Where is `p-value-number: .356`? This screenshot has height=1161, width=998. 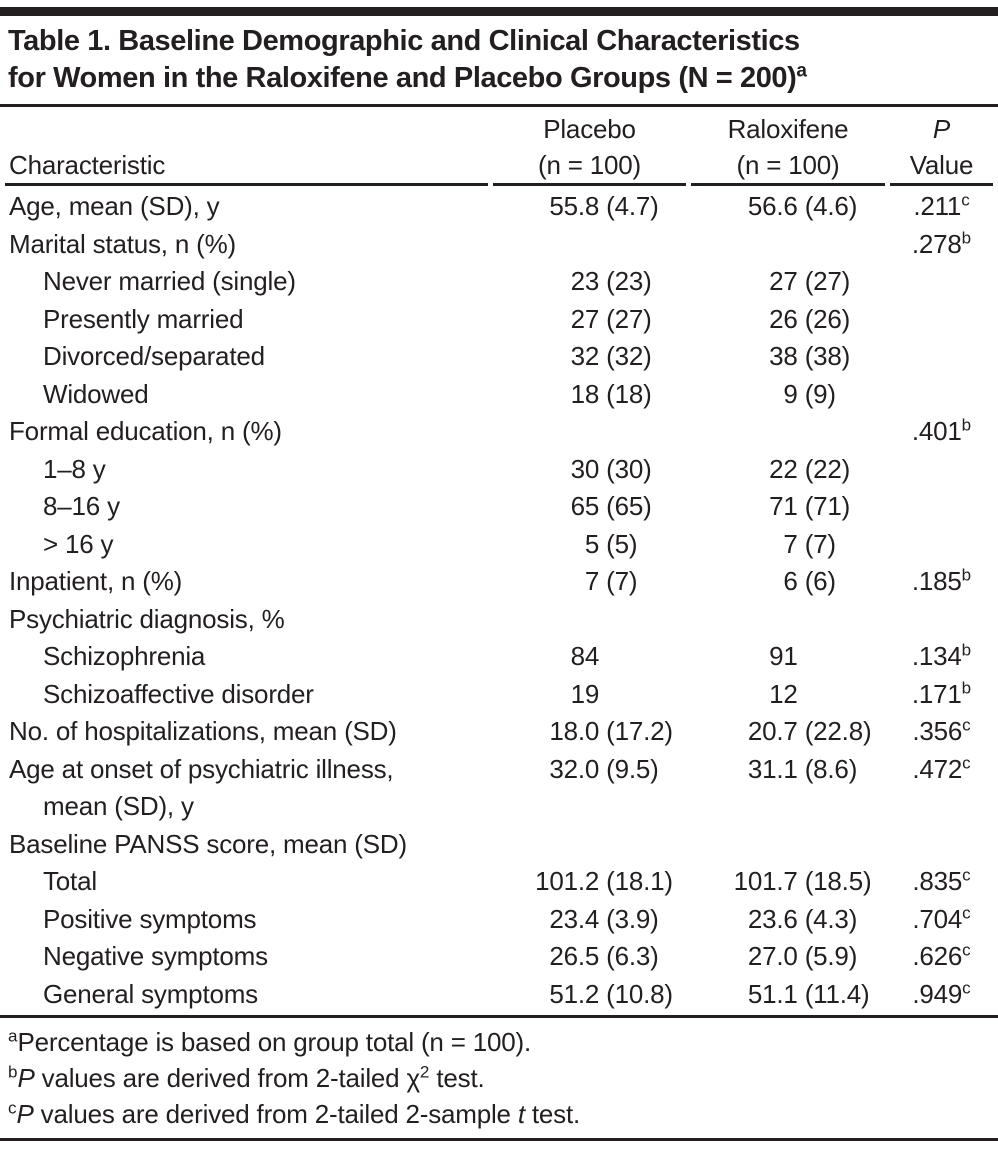 p-value-number: .356 is located at coordinates (937, 731).